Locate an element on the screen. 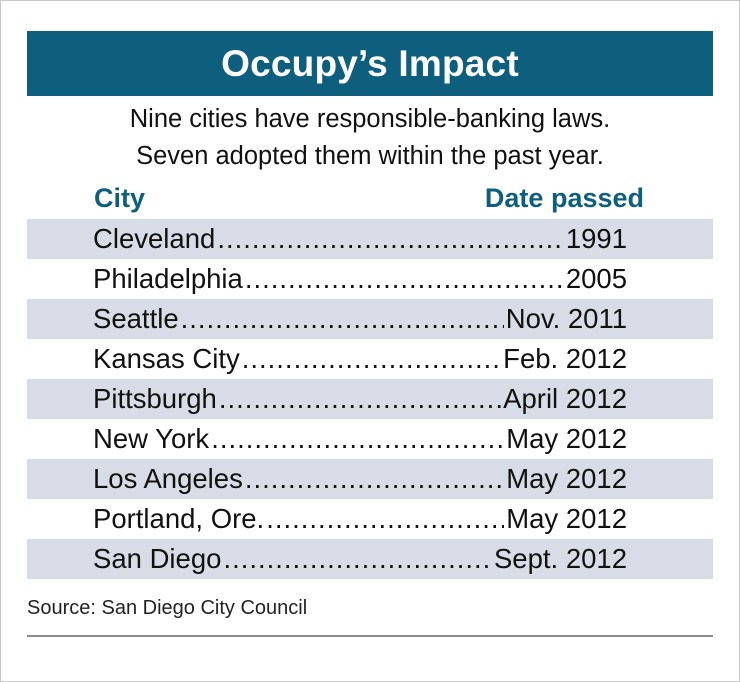 The height and width of the screenshot is (682, 740). city-cell: Kansas City is located at coordinates (166, 358).